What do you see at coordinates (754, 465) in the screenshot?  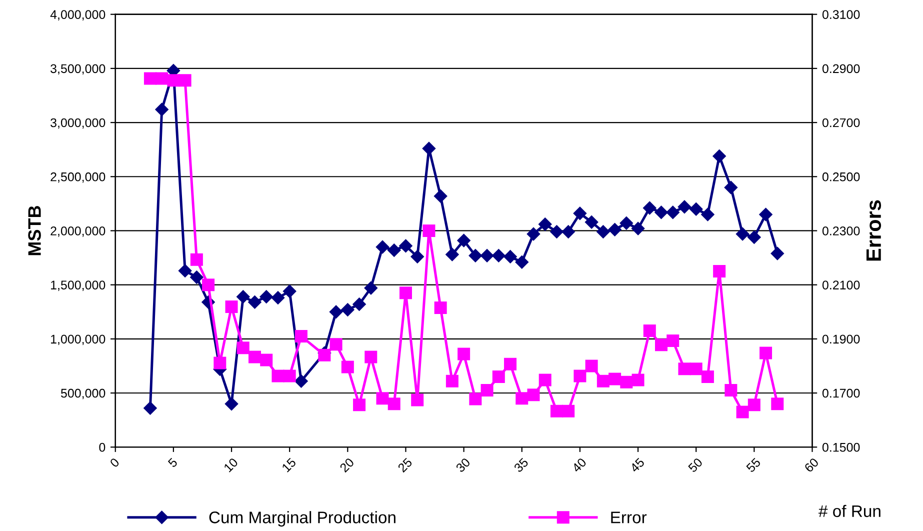 I see `x-tick-label: 55` at bounding box center [754, 465].